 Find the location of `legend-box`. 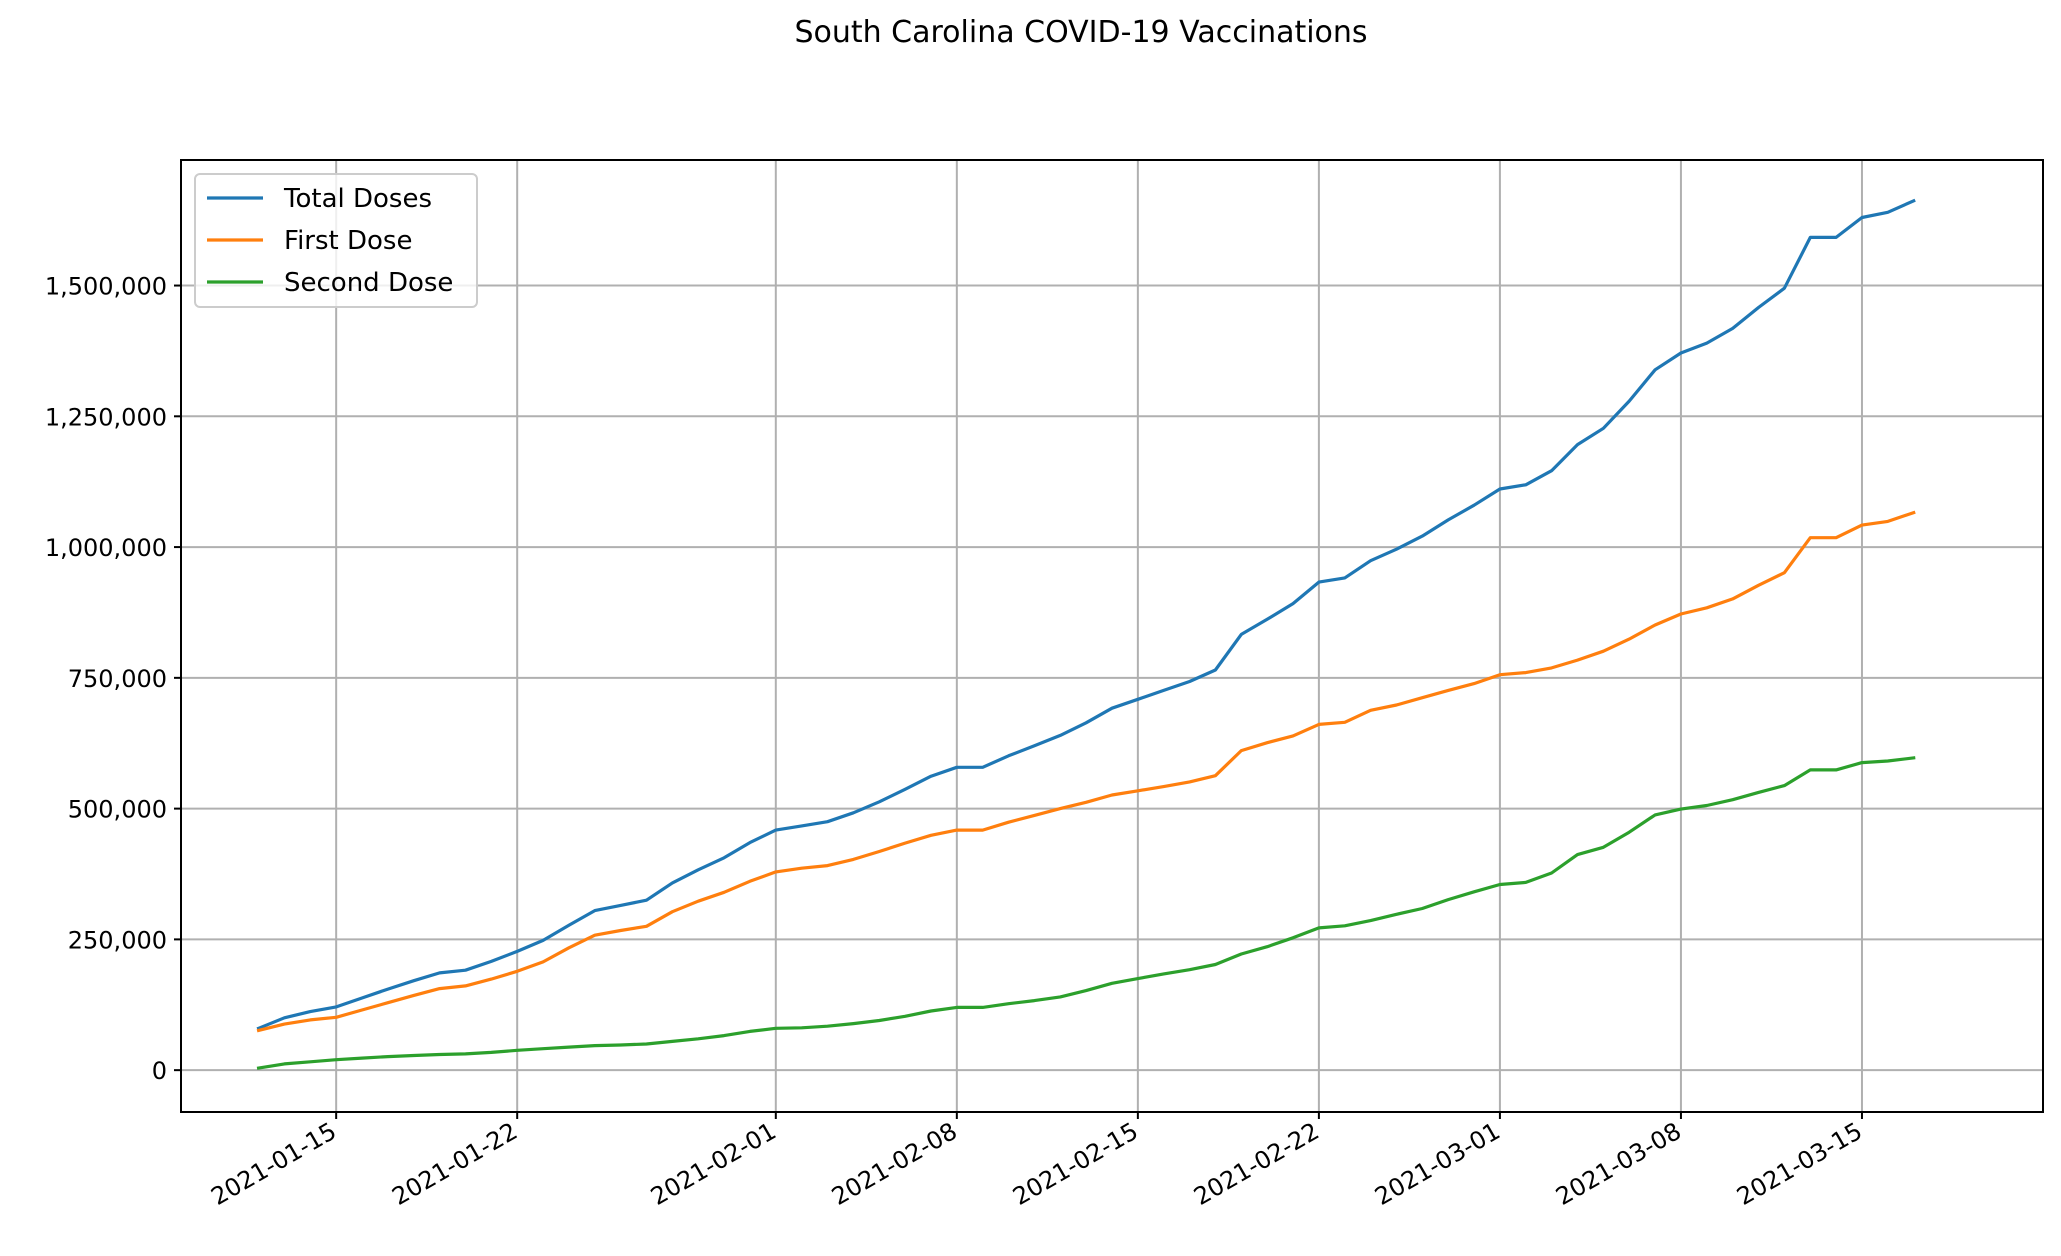

legend-box is located at coordinates (336, 240).